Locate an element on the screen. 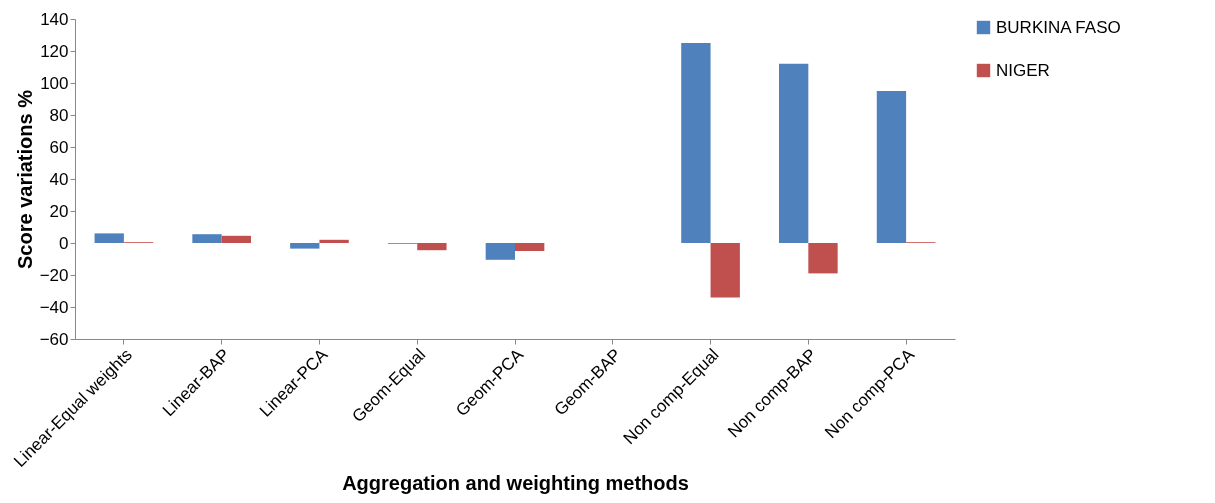 Image resolution: width=1215 pixels, height=503 pixels. legend-label: NIGER is located at coordinates (1023, 70).